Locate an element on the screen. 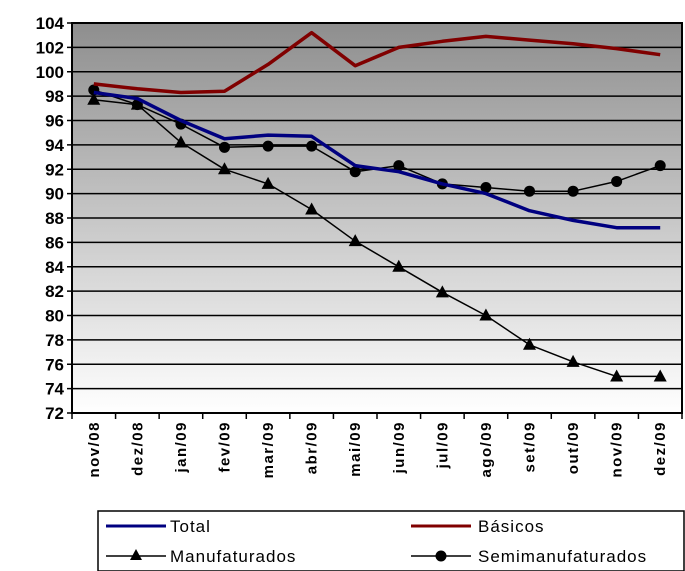 This screenshot has height=571, width=685. x-tick-label: set/09 is located at coordinates (530, 447).